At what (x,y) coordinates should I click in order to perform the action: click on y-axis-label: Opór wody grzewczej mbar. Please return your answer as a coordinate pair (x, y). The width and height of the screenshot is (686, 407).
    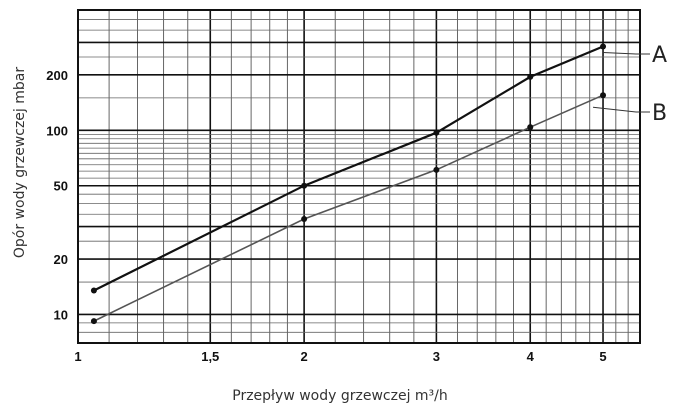
    Looking at the image, I should click on (20, 162).